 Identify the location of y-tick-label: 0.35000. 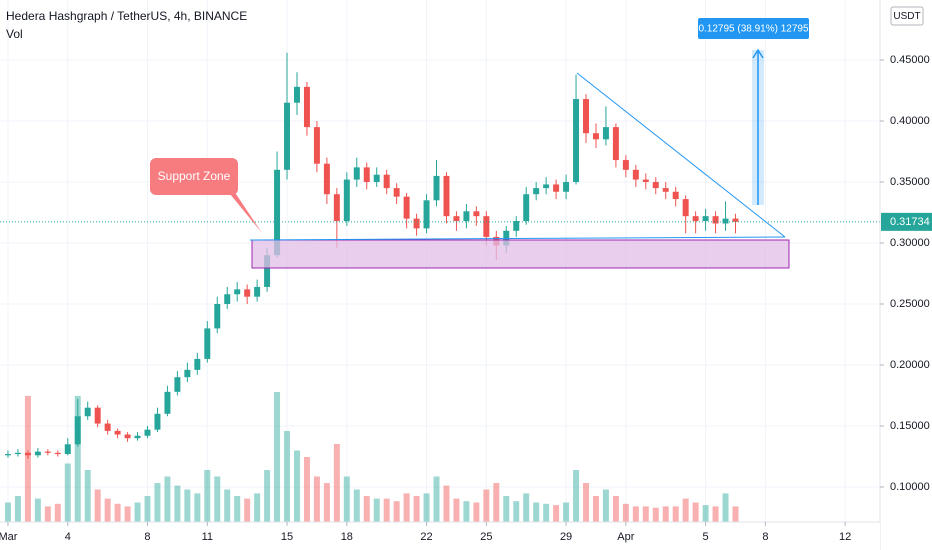
(910, 182).